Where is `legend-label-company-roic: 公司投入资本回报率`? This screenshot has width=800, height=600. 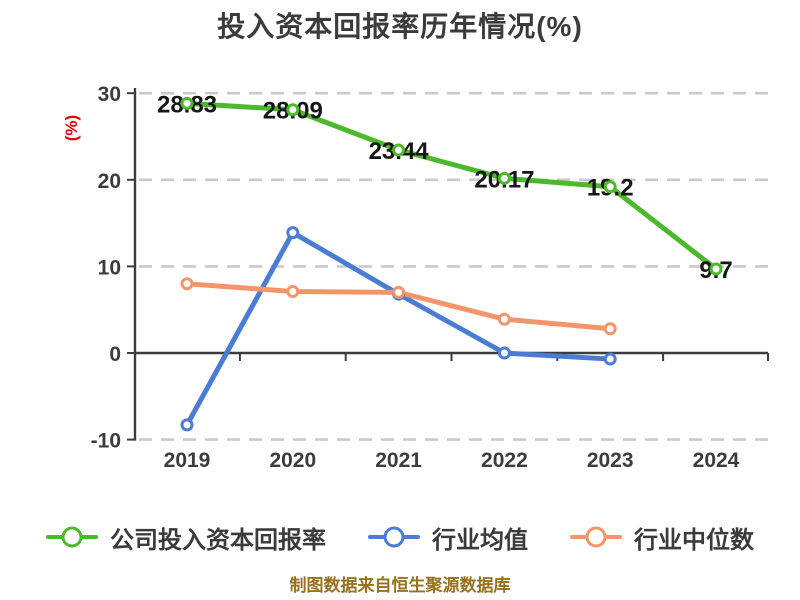
legend-label-company-roic: 公司投入资本回报率 is located at coordinates (218, 540).